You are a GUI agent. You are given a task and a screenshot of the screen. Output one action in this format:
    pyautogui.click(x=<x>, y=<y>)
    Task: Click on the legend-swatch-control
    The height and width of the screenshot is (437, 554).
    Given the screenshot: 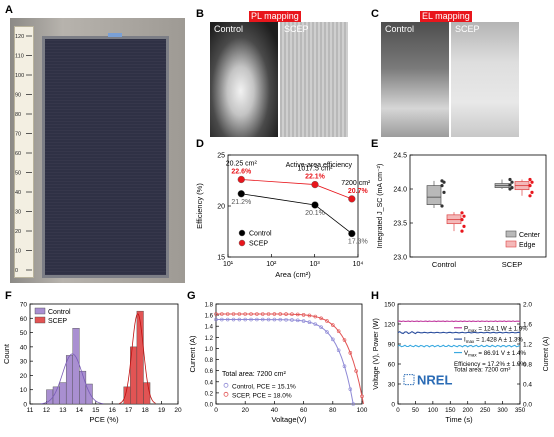 What is the action you would take?
    pyautogui.click(x=40, y=311)
    